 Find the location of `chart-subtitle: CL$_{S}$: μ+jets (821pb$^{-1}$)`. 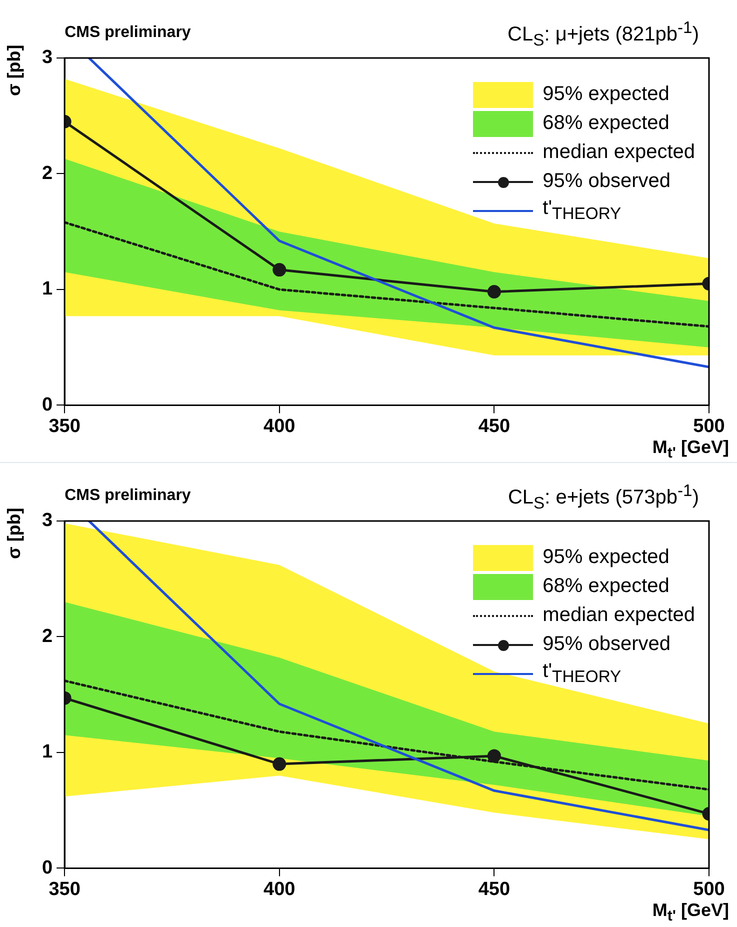

chart-subtitle: CL$_{S}$: μ+jets (821pb$^{-1}$) is located at coordinates (603, 34).